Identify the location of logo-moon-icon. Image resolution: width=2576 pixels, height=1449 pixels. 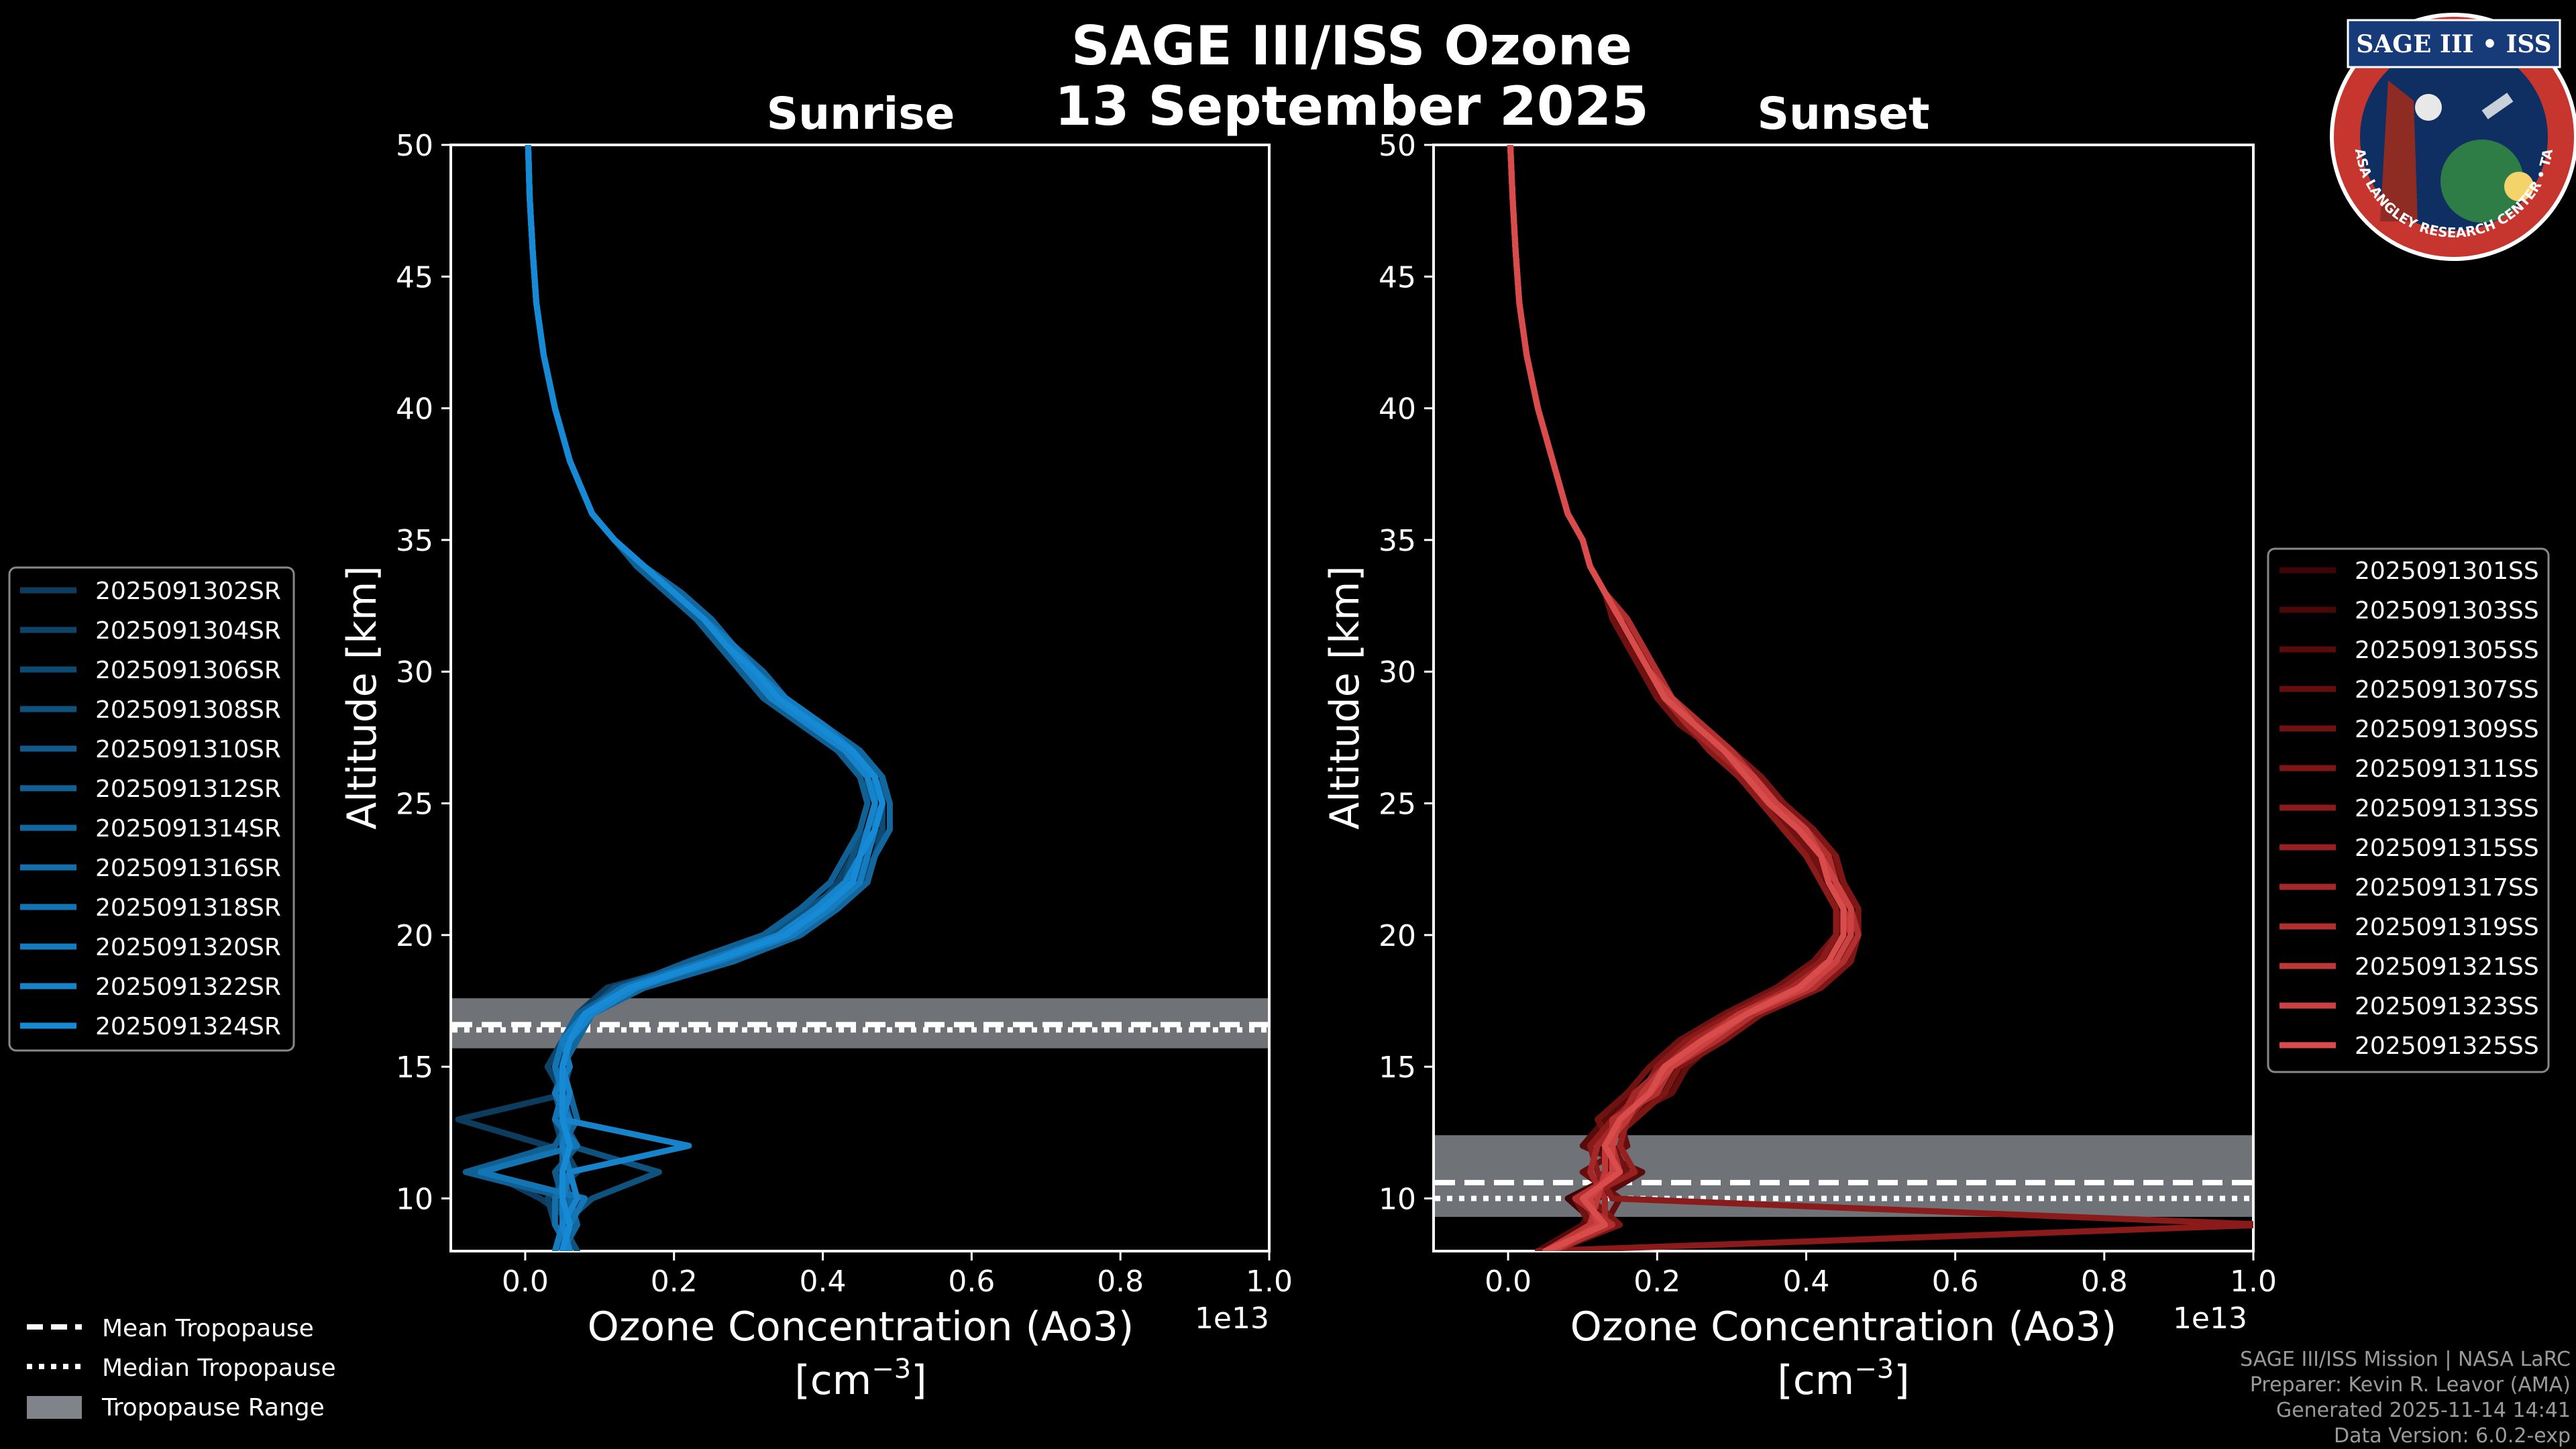
(2428, 107).